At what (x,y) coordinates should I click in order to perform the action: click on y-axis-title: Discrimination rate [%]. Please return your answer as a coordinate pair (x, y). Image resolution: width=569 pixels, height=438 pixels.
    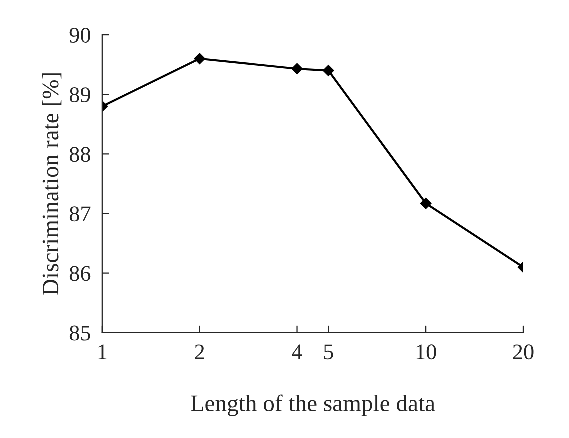
    Looking at the image, I should click on (52, 185).